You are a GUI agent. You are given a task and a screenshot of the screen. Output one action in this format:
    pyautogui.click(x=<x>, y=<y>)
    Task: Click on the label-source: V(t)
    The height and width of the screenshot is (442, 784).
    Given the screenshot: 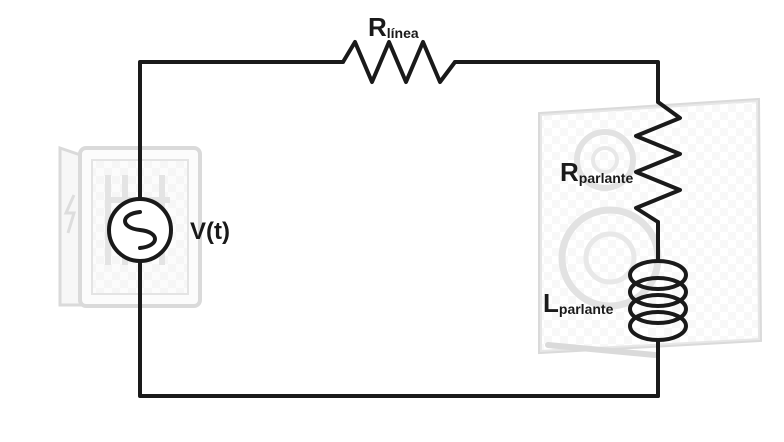 What is the action you would take?
    pyautogui.click(x=210, y=231)
    